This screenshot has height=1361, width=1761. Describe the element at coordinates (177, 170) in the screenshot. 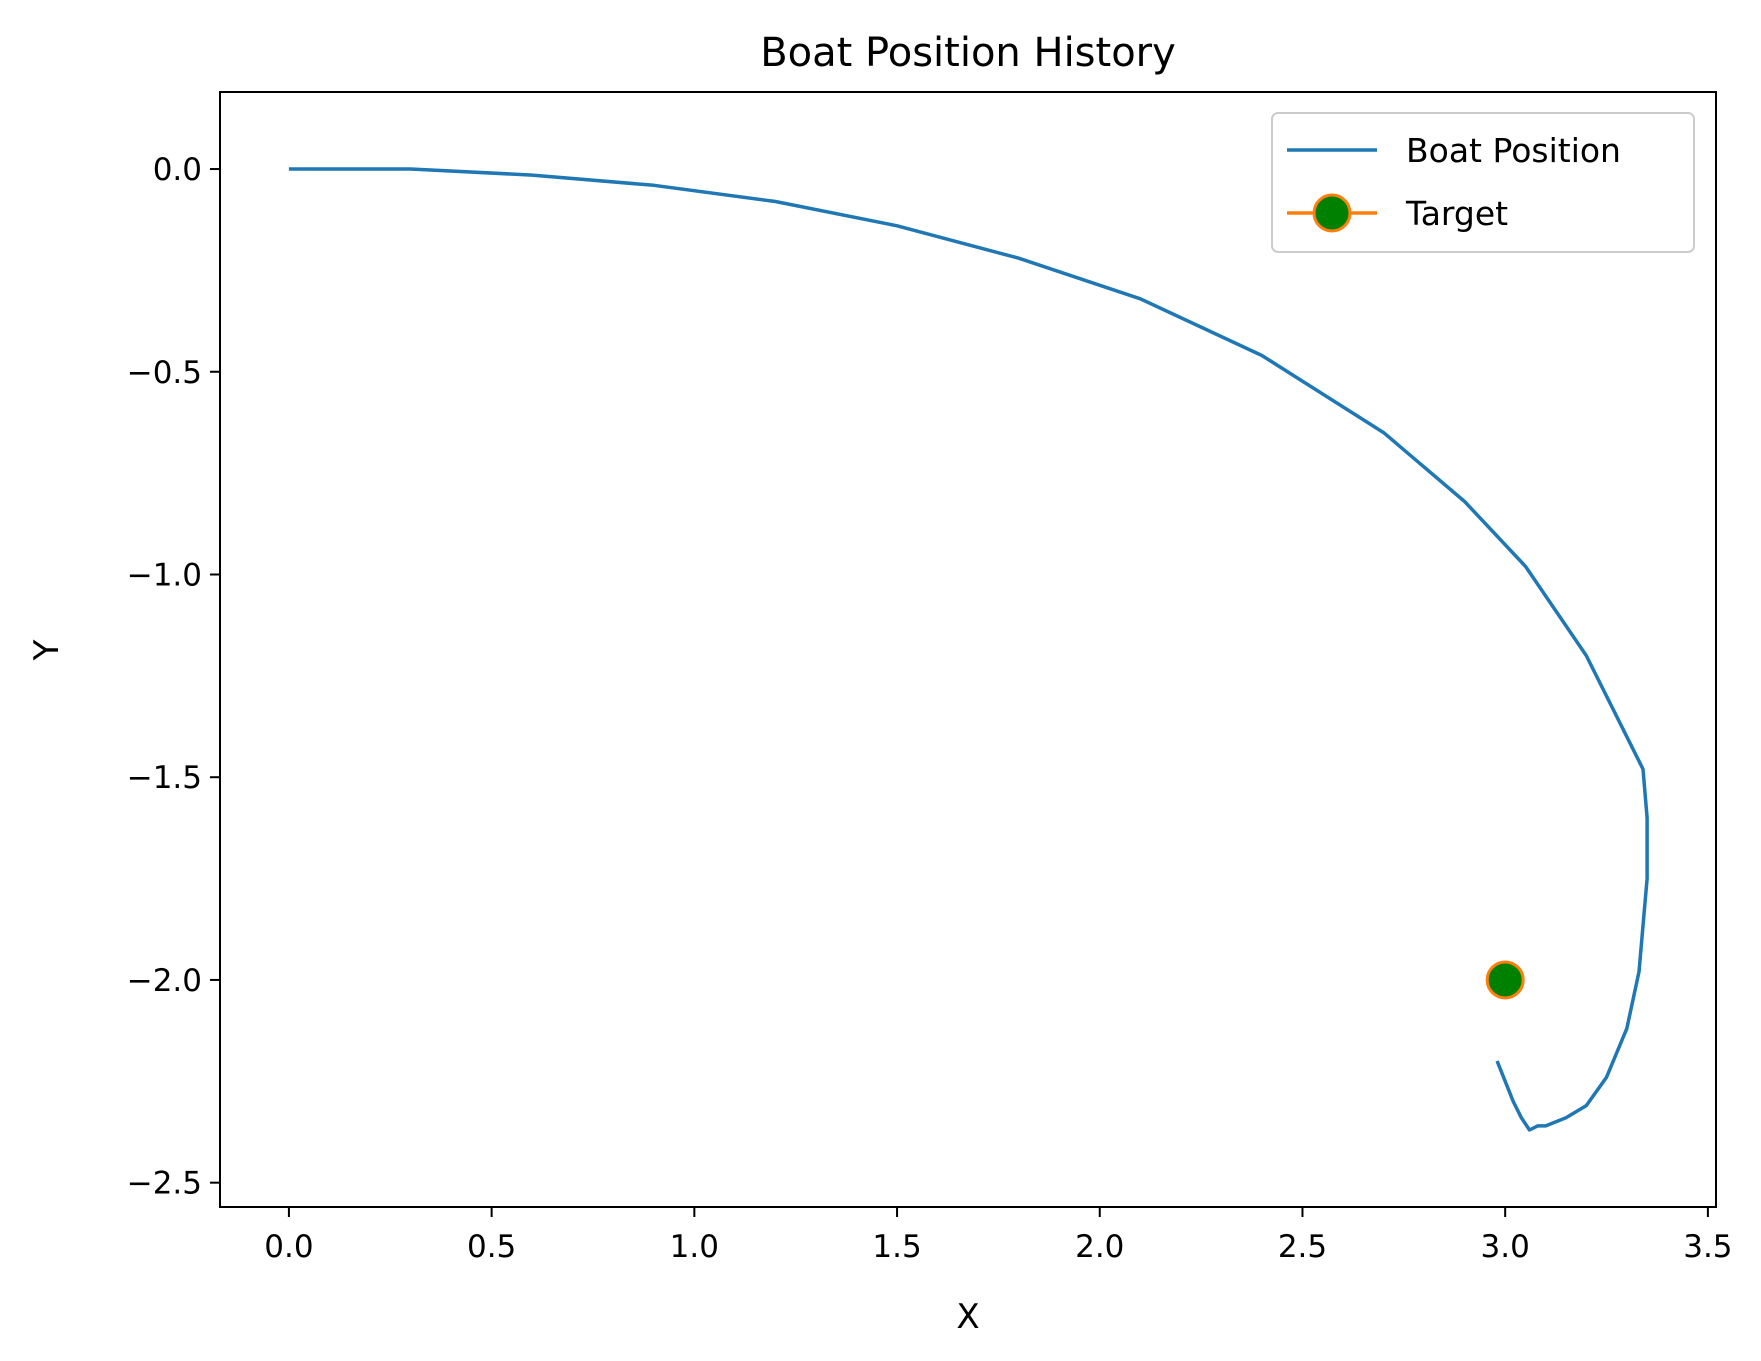

I see `y-tick-label: 0.0` at that location.